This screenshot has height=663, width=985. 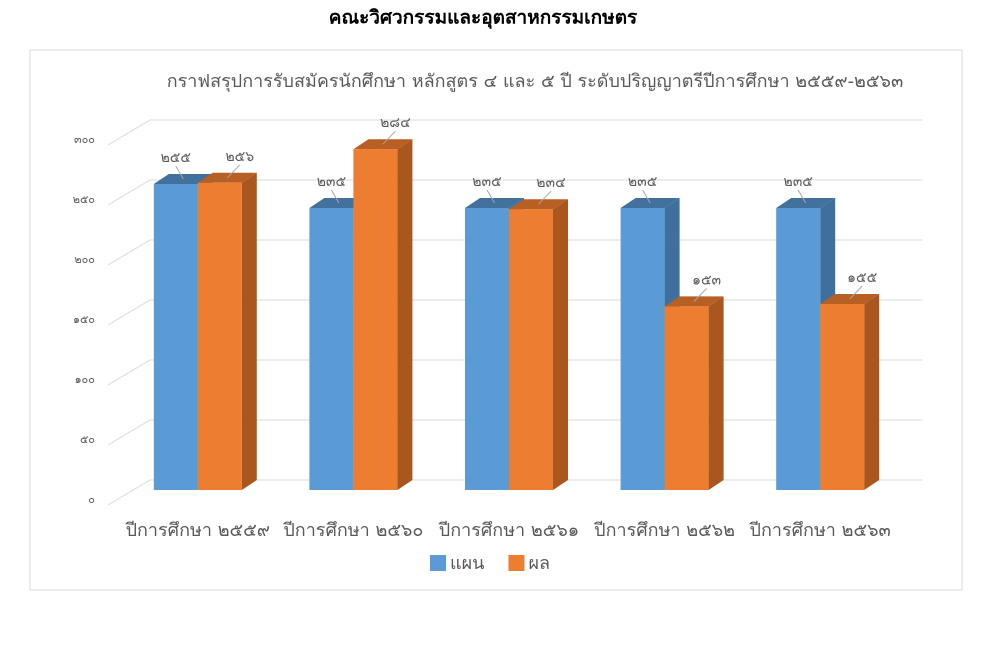 What do you see at coordinates (91, 499) in the screenshot?
I see `y-tick-label: ๐` at bounding box center [91, 499].